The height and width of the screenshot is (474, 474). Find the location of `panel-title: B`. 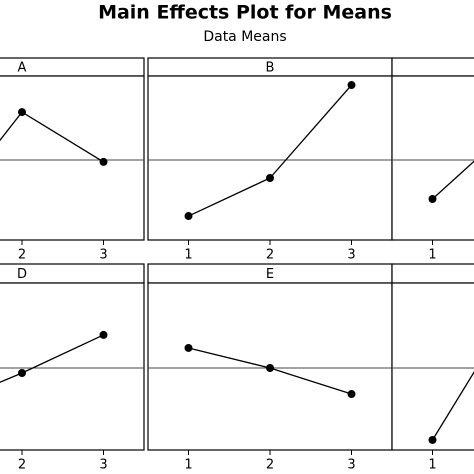

panel-title: B is located at coordinates (270, 68).